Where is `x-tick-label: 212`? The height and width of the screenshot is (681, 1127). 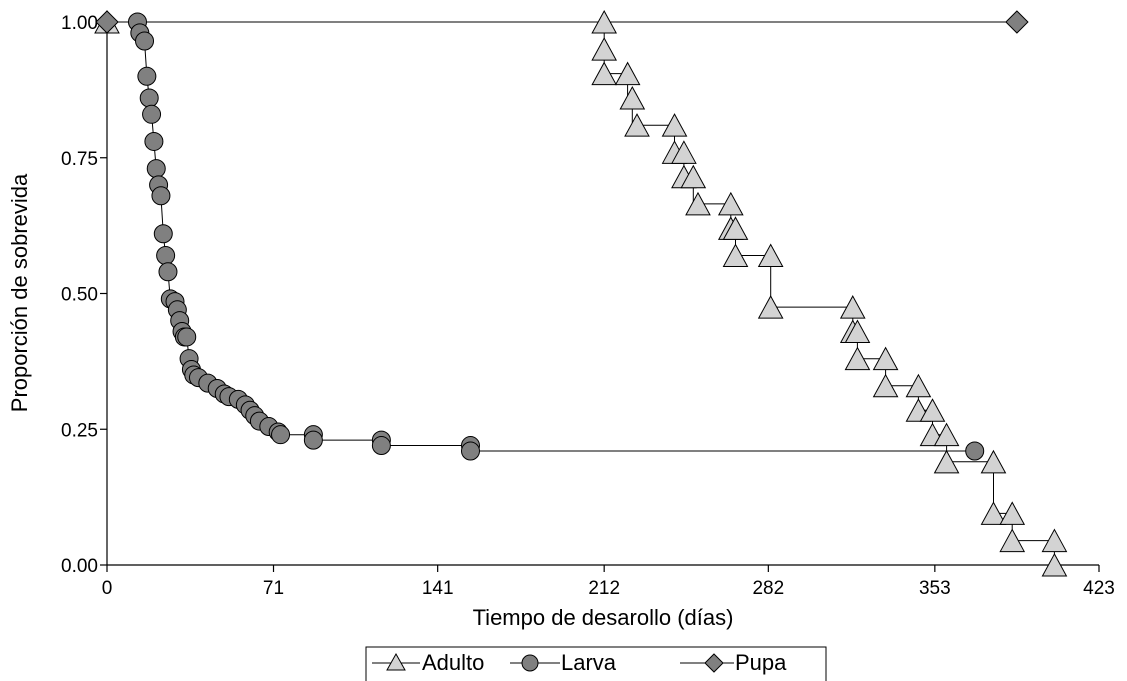
x-tick-label: 212 is located at coordinates (604, 588).